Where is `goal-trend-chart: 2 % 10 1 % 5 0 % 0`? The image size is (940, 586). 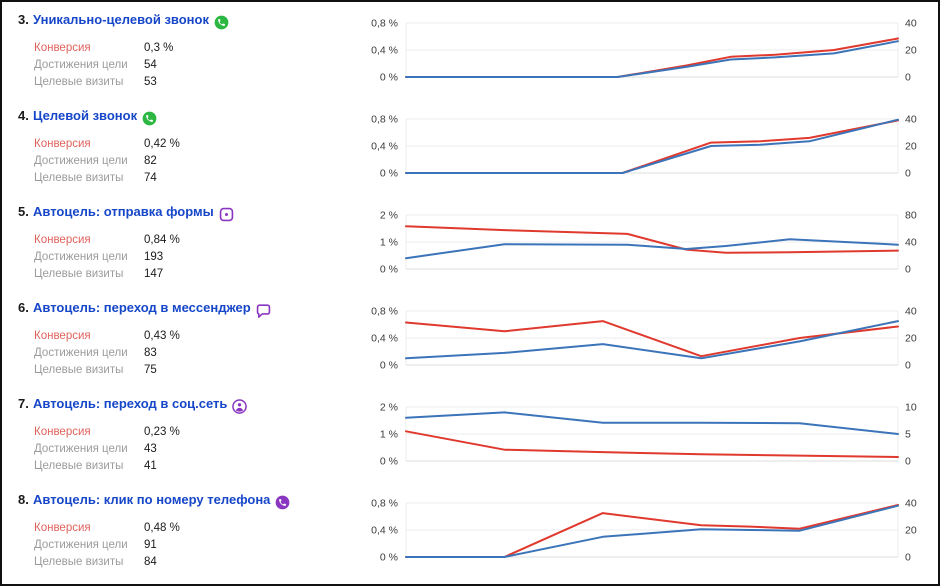 goal-trend-chart: 2 % 10 1 % 5 0 % 0 is located at coordinates (647, 438).